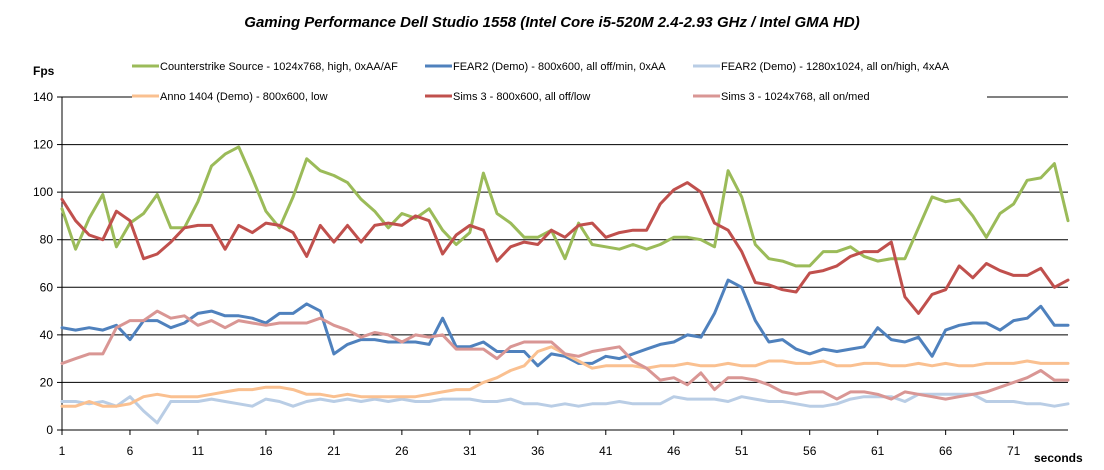 This screenshot has width=1104, height=470. What do you see at coordinates (334, 451) in the screenshot?
I see `x-tick-label: 21` at bounding box center [334, 451].